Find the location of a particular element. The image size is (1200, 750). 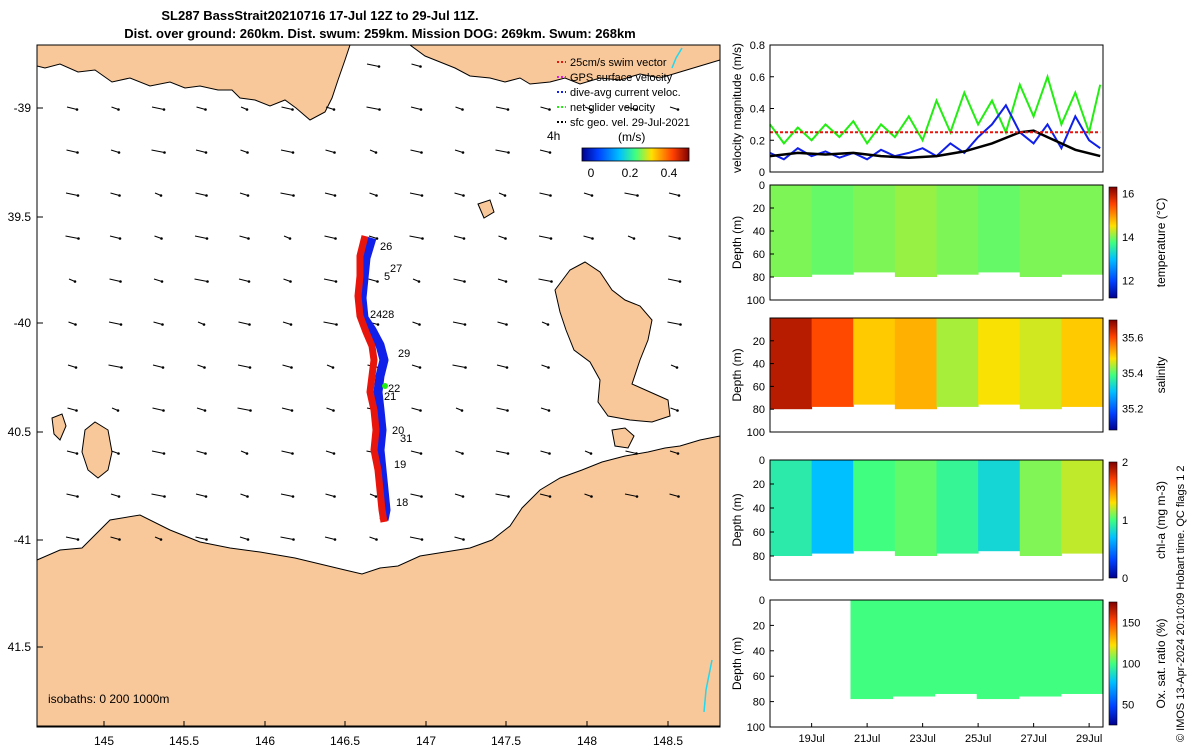

map-x-tick-label: 148 is located at coordinates (587, 741).